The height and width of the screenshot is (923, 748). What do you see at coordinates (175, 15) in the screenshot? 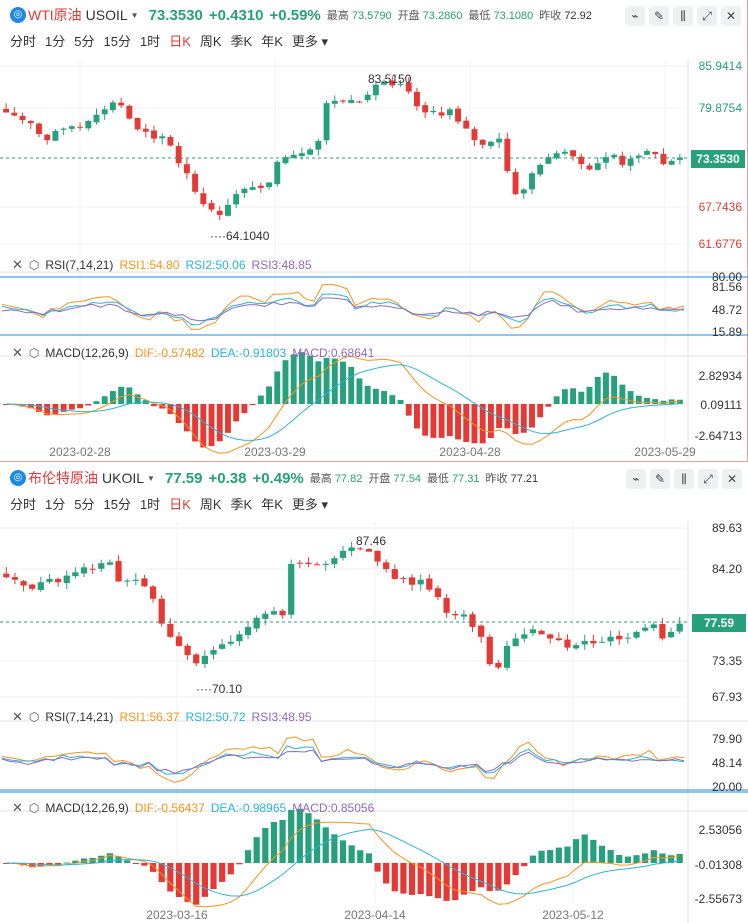
I see `last-price: 73.3530` at bounding box center [175, 15].